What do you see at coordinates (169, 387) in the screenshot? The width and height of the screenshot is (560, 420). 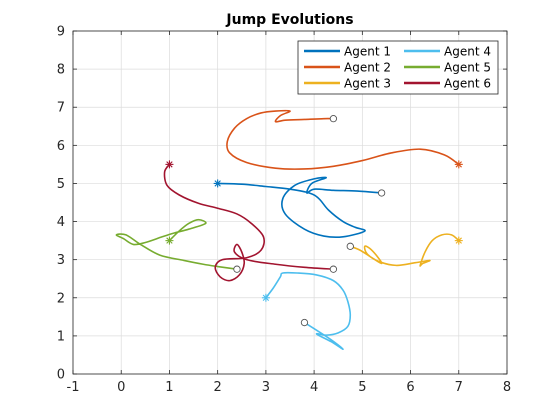 I see `x-tick-label: 1` at bounding box center [169, 387].